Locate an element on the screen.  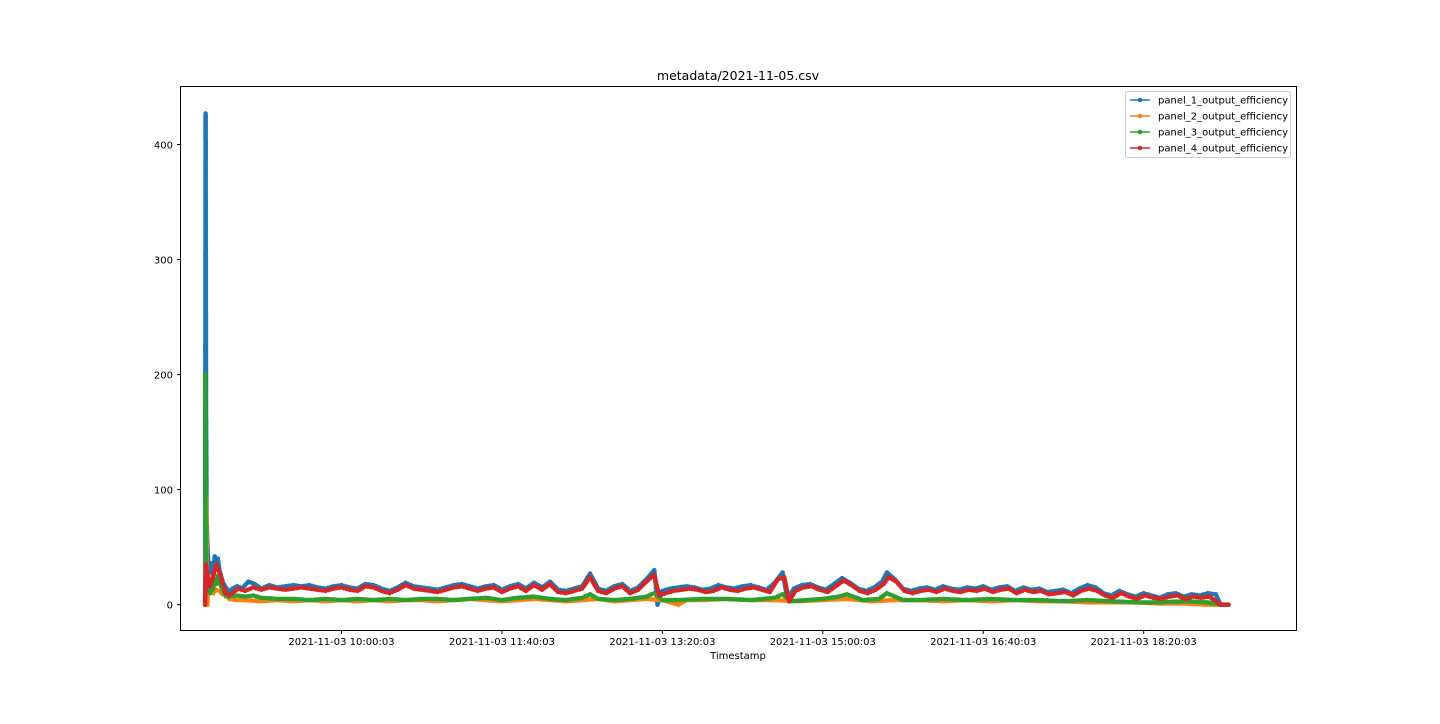
legend-label: panel_1_output_efficiency is located at coordinates (1223, 101).